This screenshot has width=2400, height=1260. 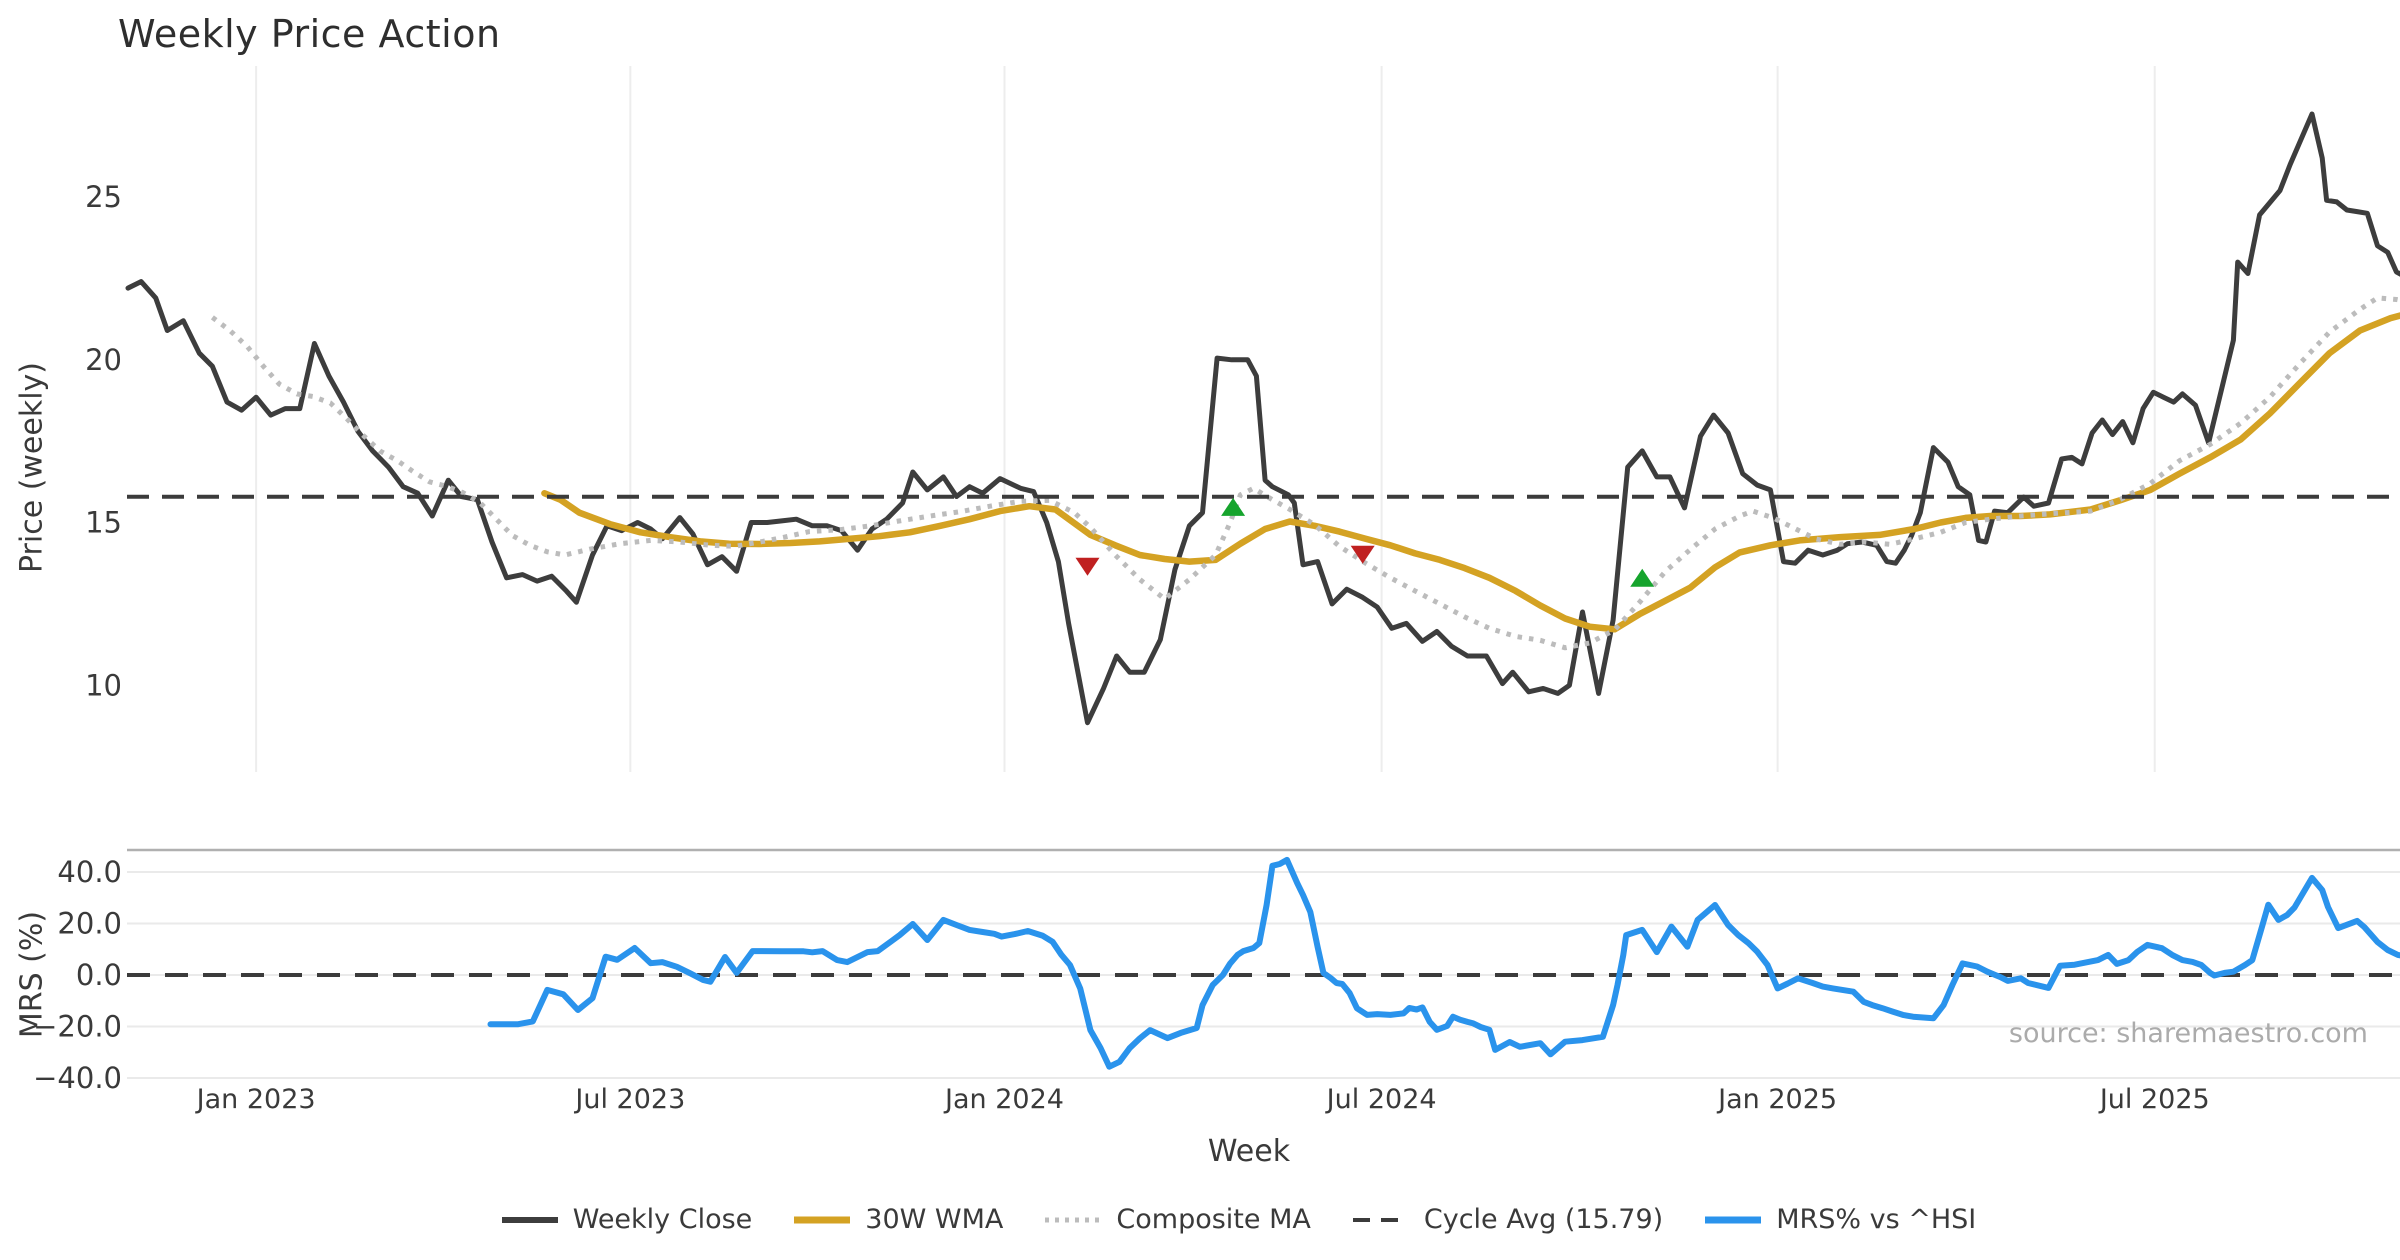 What do you see at coordinates (103, 685) in the screenshot?
I see `price-ytick-label: 10` at bounding box center [103, 685].